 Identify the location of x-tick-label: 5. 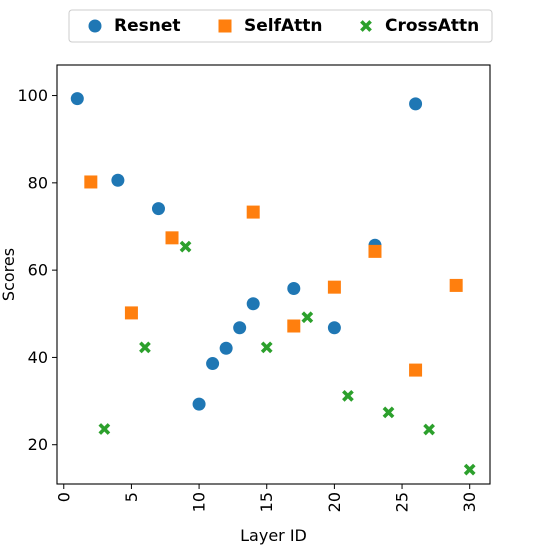
(131, 497).